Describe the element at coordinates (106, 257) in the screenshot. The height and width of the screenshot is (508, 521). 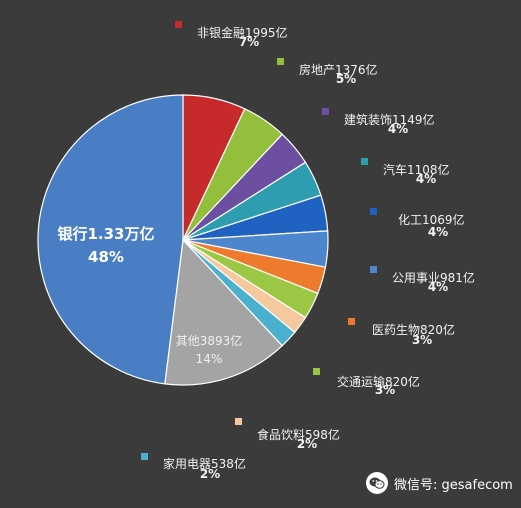
I see `slice-percent-0: 48%` at that location.